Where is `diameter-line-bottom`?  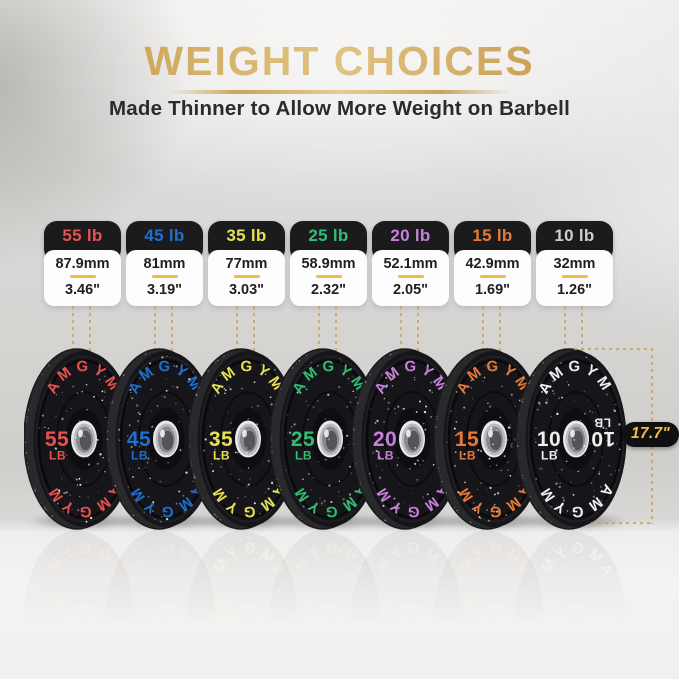
diameter-line-bottom is located at coordinates (621, 523).